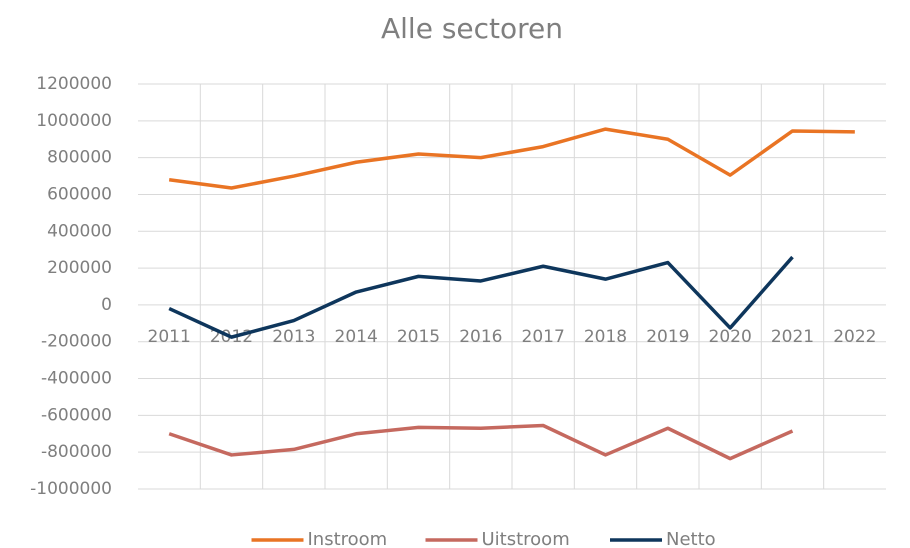 Image resolution: width=910 pixels, height=548 pixels. I want to click on y-tick-label: 0, so click(106, 305).